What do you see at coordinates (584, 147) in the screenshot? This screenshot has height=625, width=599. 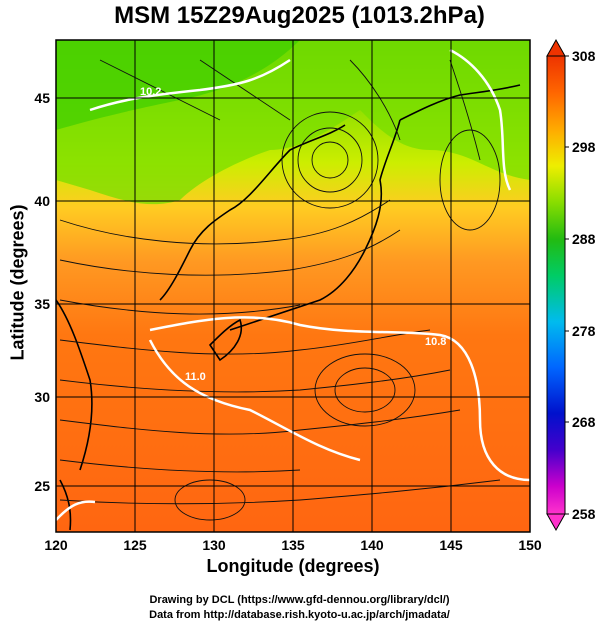 I see `colorbar-tick-label: 298` at bounding box center [584, 147].